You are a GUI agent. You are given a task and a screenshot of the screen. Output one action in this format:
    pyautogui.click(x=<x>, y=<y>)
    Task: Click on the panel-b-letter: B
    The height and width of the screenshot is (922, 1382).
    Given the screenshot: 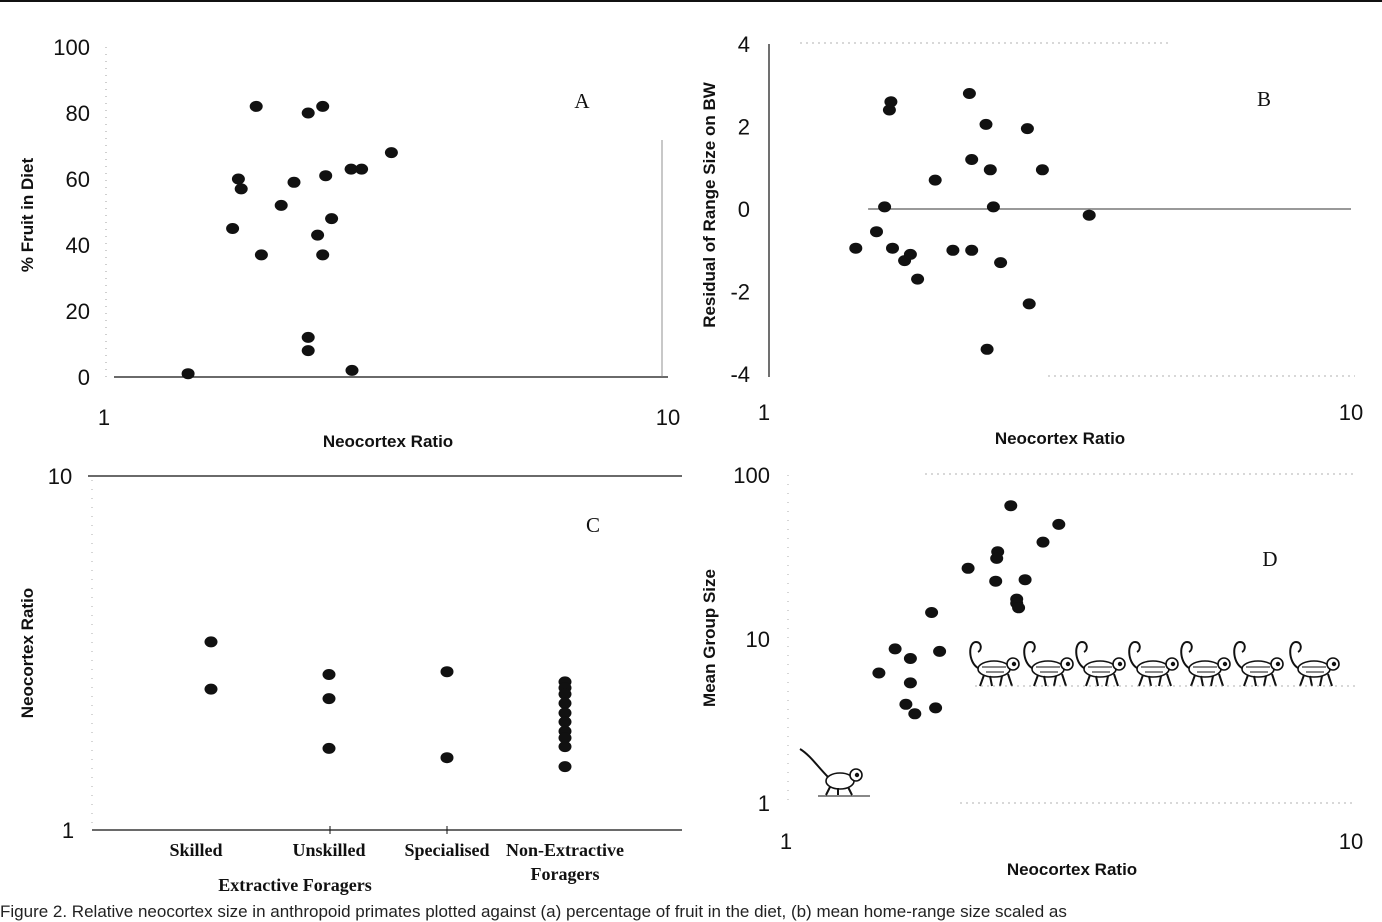 What is the action you would take?
    pyautogui.click(x=1264, y=99)
    